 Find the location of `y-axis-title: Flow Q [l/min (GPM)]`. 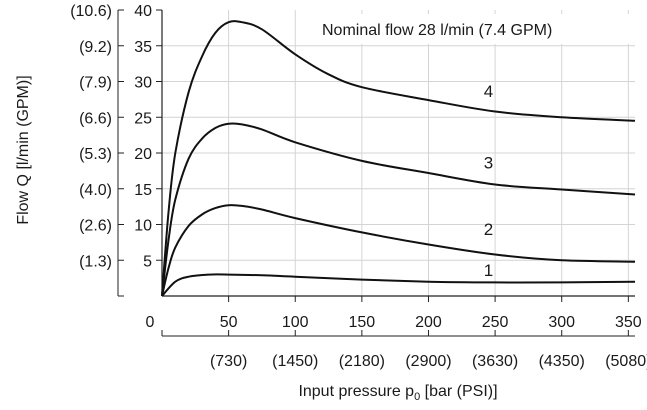

y-axis-title: Flow Q [l/min (GPM)] is located at coordinates (23, 149).